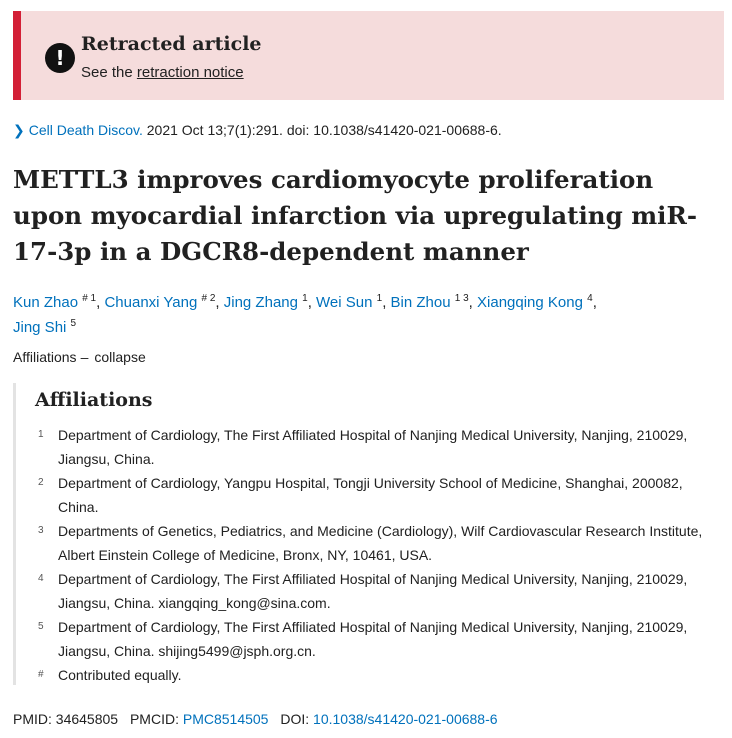 This screenshot has width=732, height=738. What do you see at coordinates (109, 72) in the screenshot?
I see `retraction-text-prefix: See the` at bounding box center [109, 72].